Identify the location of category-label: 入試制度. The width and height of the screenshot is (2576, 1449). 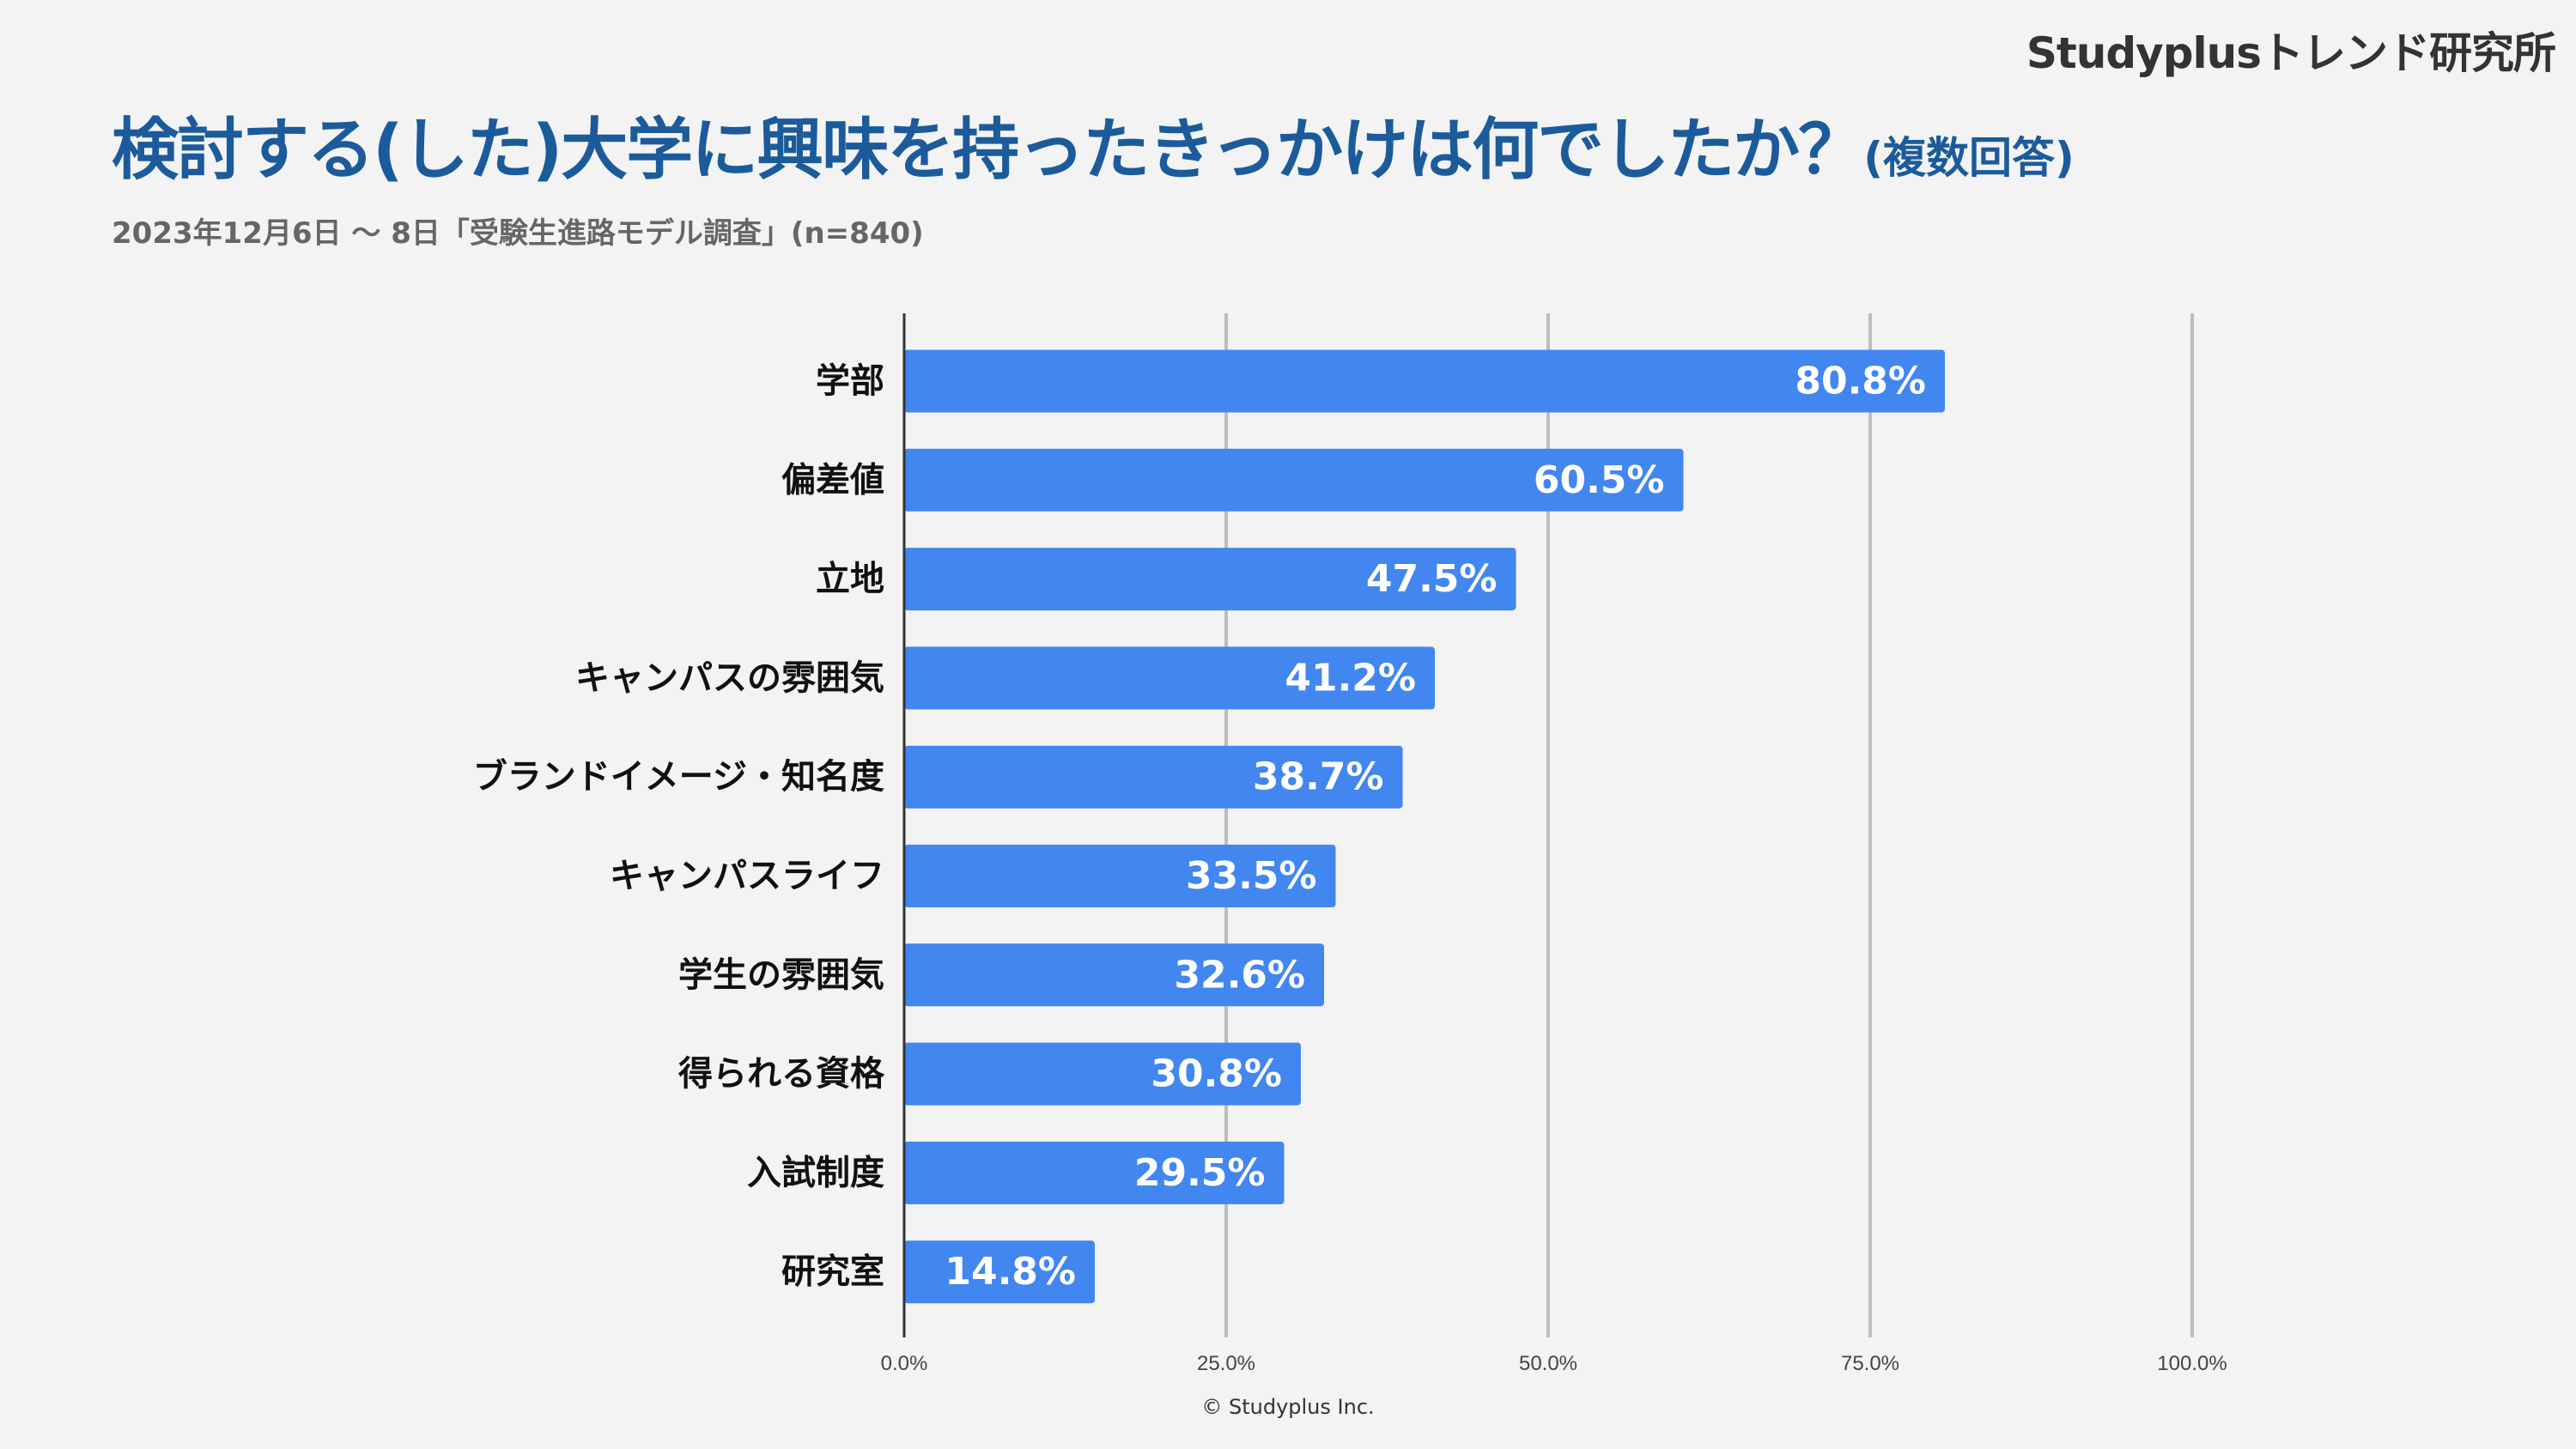
(815, 1172).